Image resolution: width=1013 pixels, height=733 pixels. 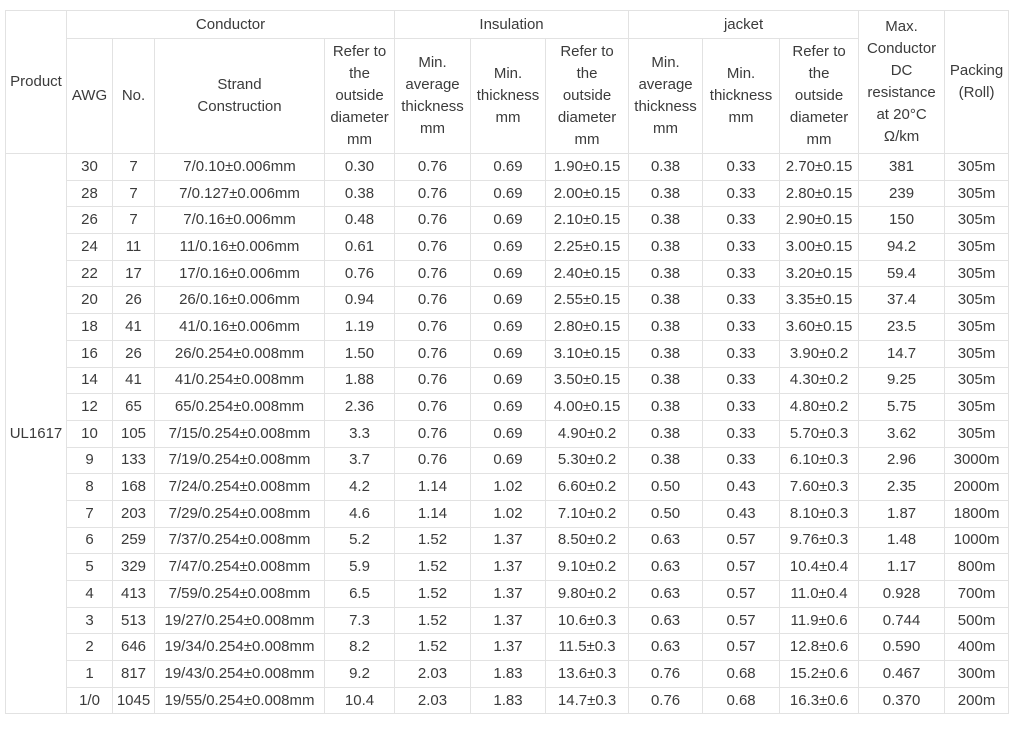 I want to click on table-cell: 3.35±0.15, so click(x=819, y=300).